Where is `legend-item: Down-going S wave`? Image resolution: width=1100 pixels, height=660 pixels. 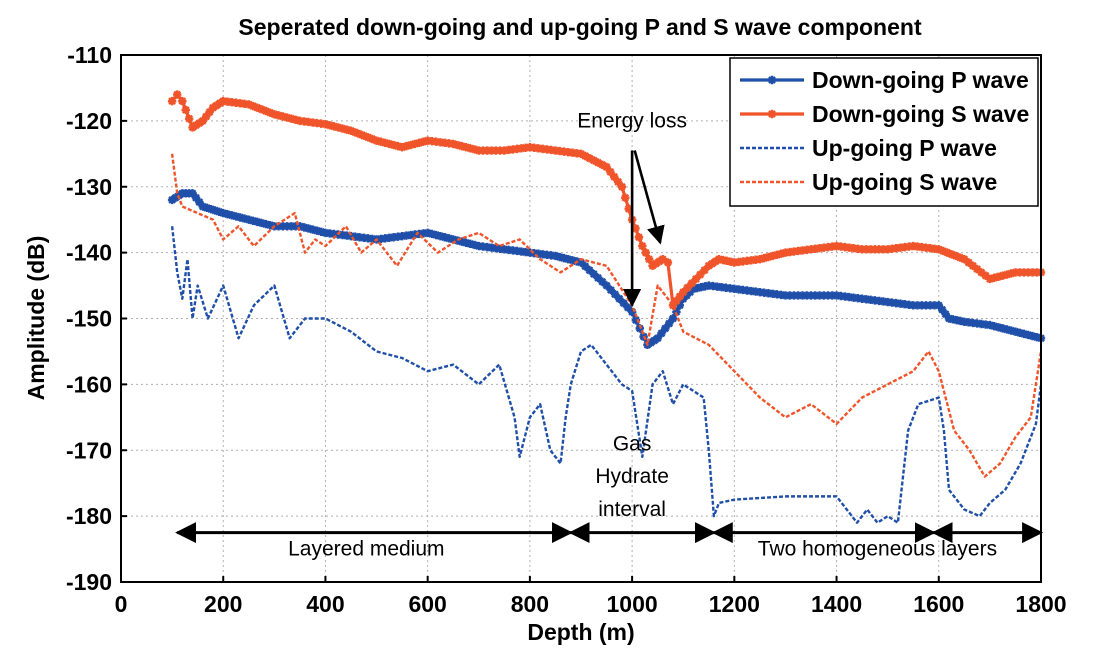 legend-item: Down-going S wave is located at coordinates (884, 114).